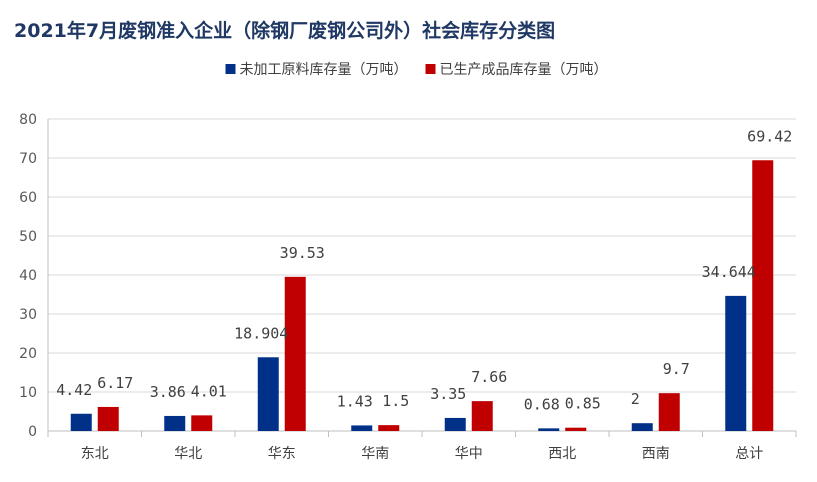  Describe the element at coordinates (115, 383) in the screenshot. I see `data-label: 6.17` at that location.